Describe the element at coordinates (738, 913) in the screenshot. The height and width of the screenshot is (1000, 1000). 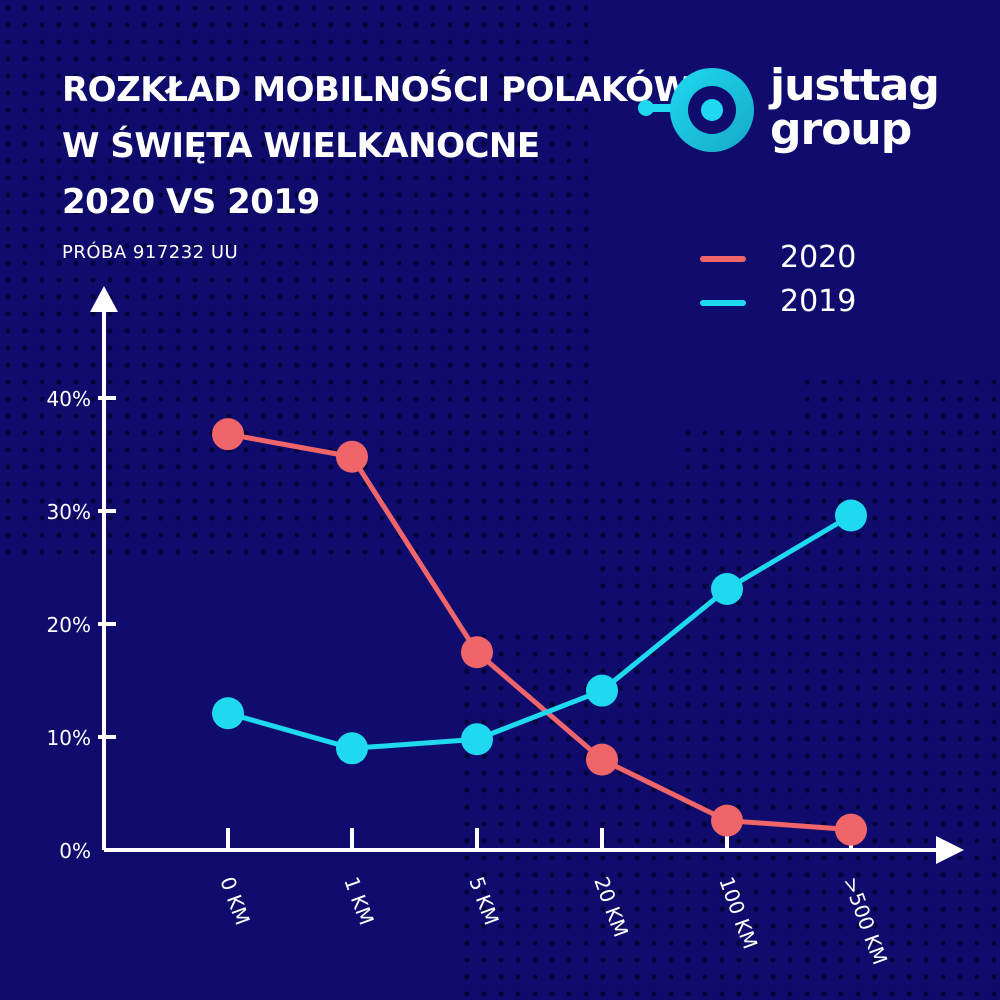
I see `x-tick-label: 100 KM` at that location.